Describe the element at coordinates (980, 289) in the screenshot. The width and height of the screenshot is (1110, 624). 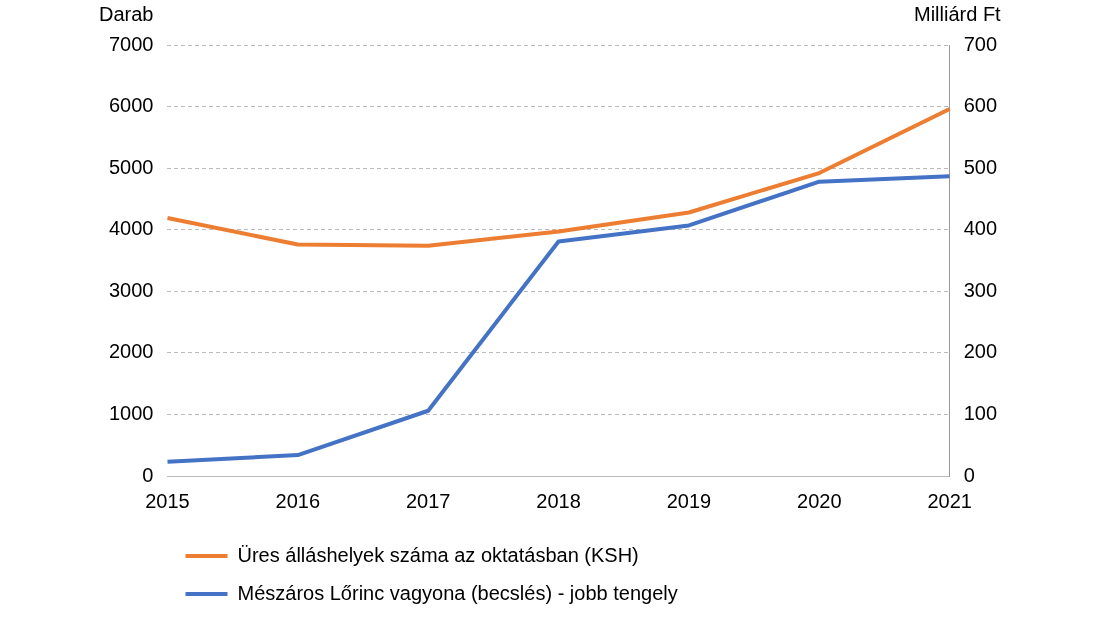
I see `y2-tick-label: 300` at that location.